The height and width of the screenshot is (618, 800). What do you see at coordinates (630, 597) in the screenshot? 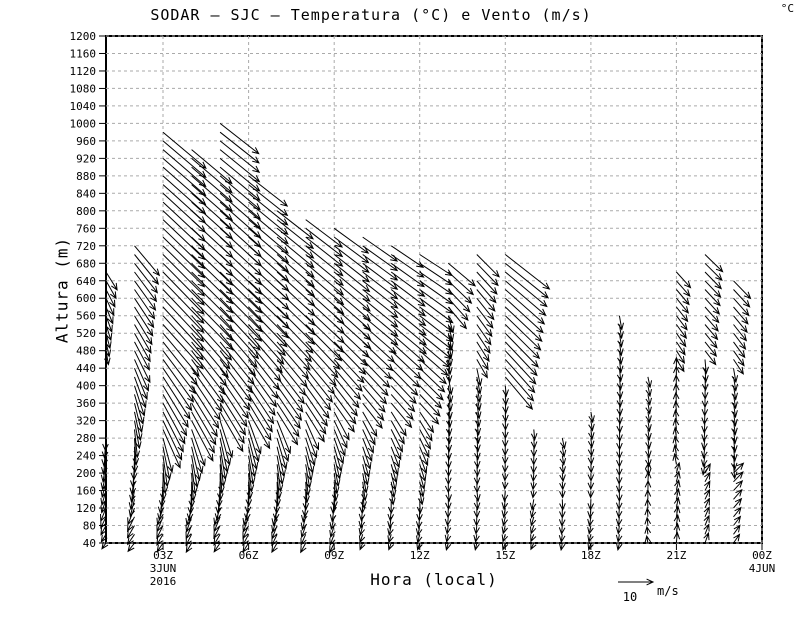
I see `scale-arrow-value: 10` at bounding box center [630, 597].